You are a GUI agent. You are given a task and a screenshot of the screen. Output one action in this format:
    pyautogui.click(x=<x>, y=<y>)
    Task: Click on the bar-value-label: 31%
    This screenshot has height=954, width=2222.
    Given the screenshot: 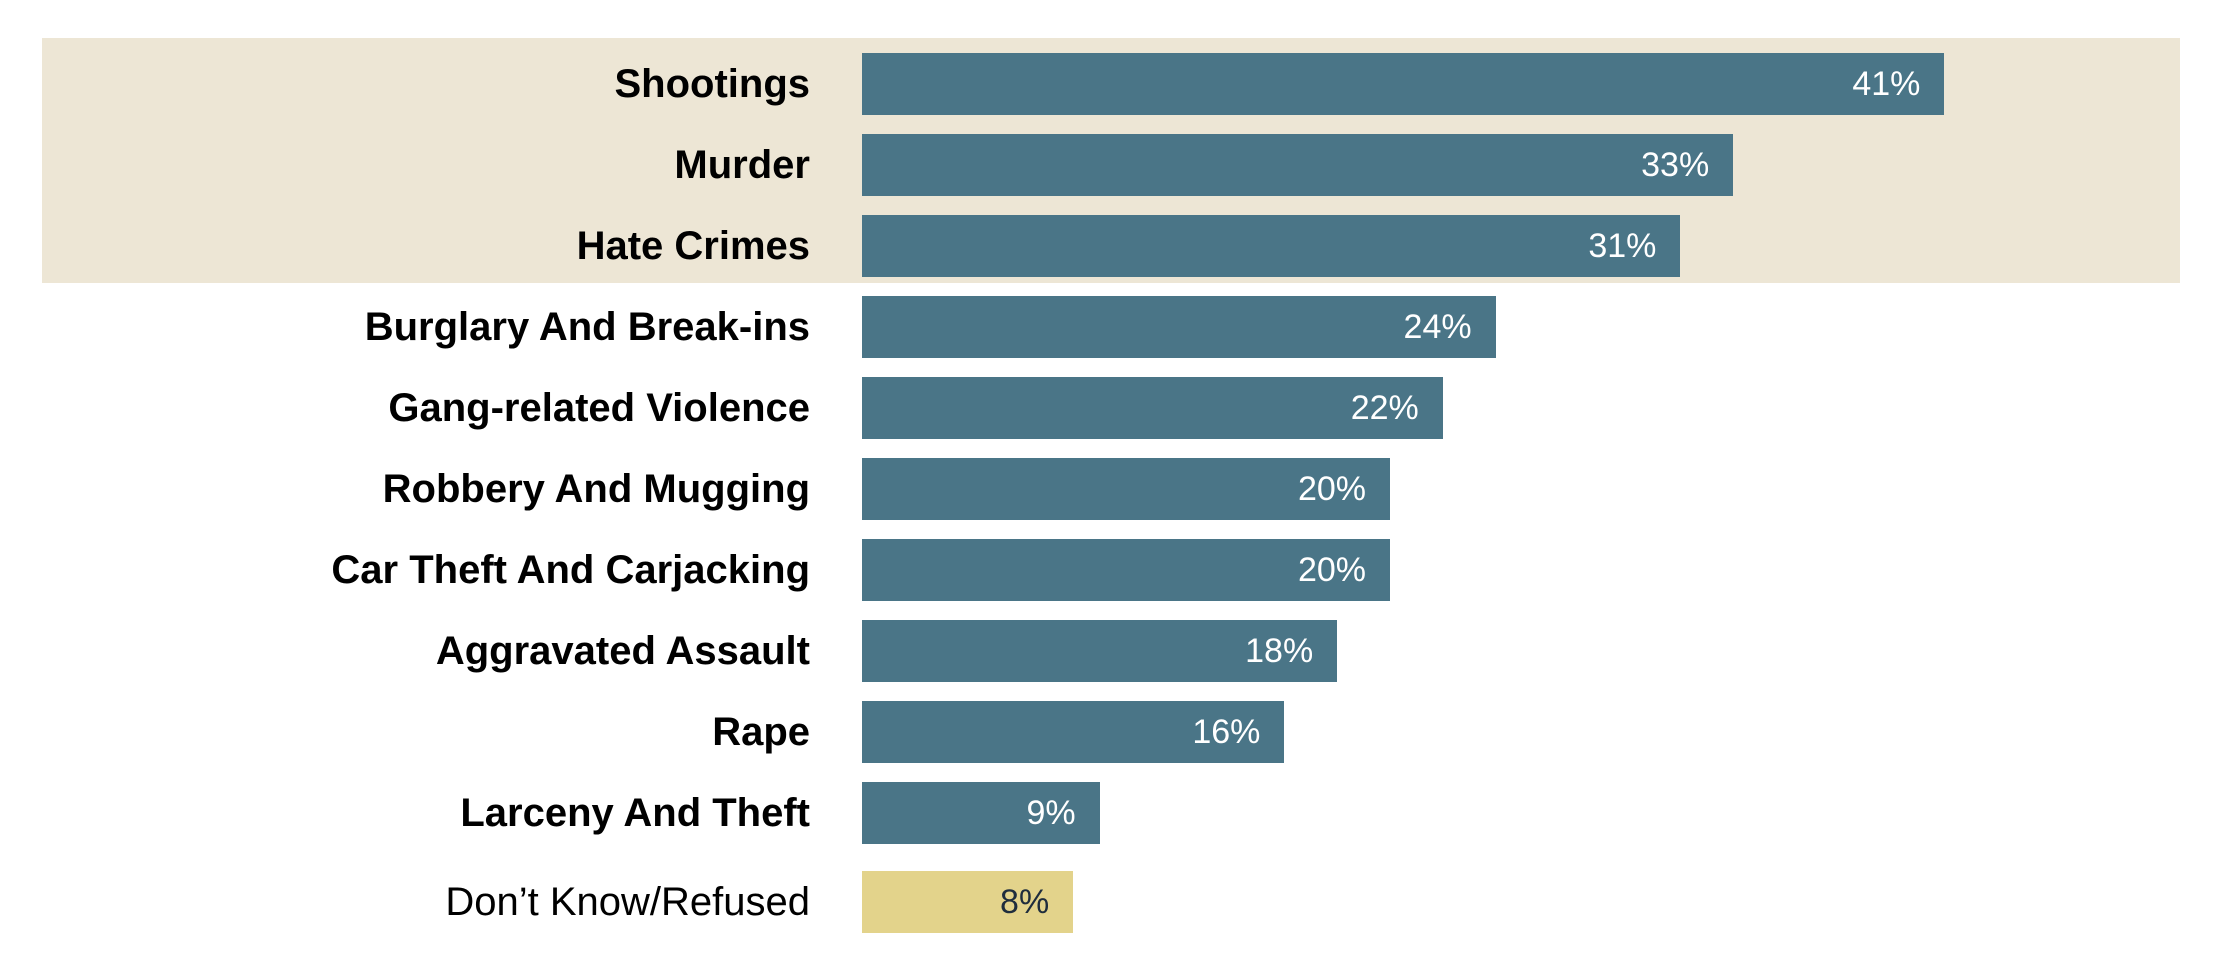 What is the action you would take?
    pyautogui.click(x=1622, y=246)
    